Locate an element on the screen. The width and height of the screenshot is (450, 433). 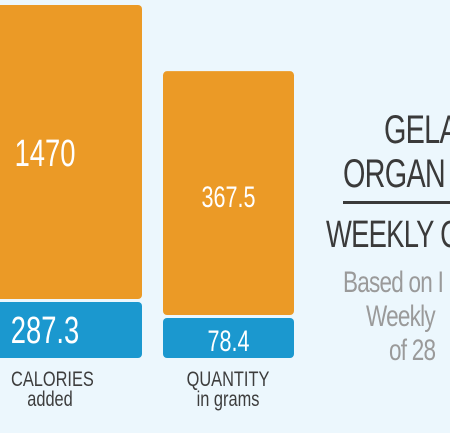
category-label-quantity: QUANTITY in grams is located at coordinates (228, 389).